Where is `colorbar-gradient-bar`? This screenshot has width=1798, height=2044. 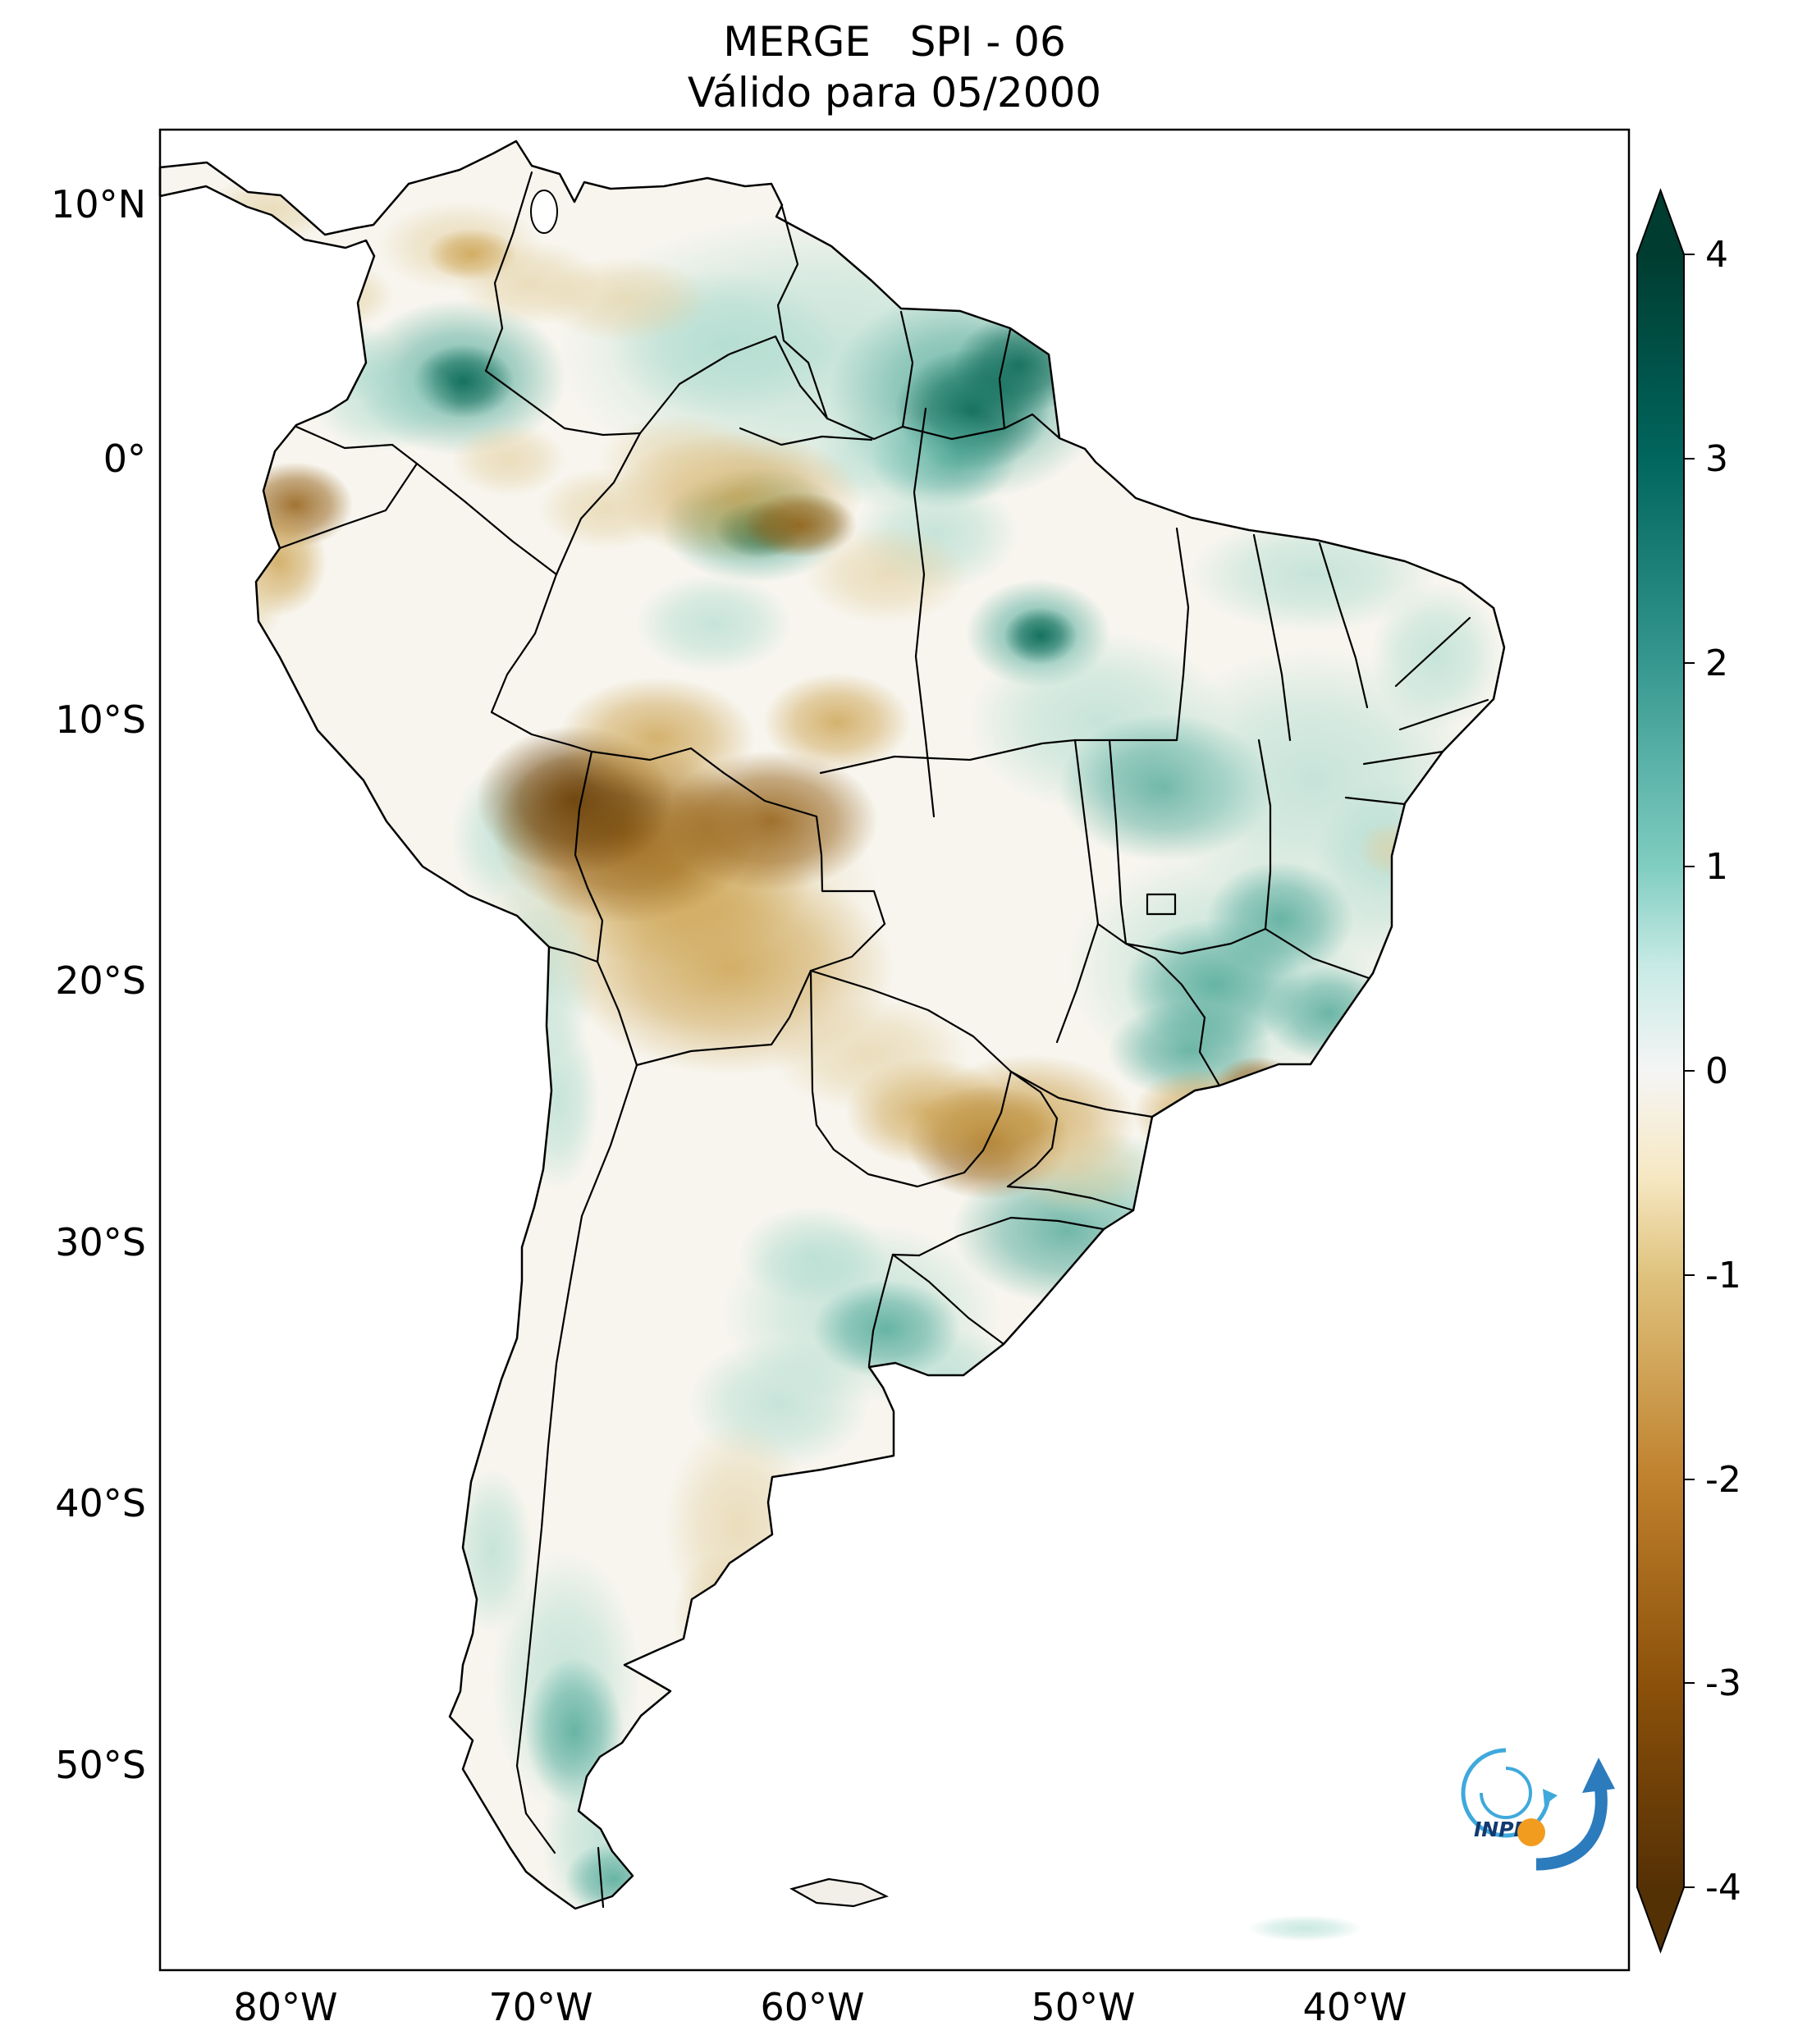
colorbar-gradient-bar is located at coordinates (1660, 1071).